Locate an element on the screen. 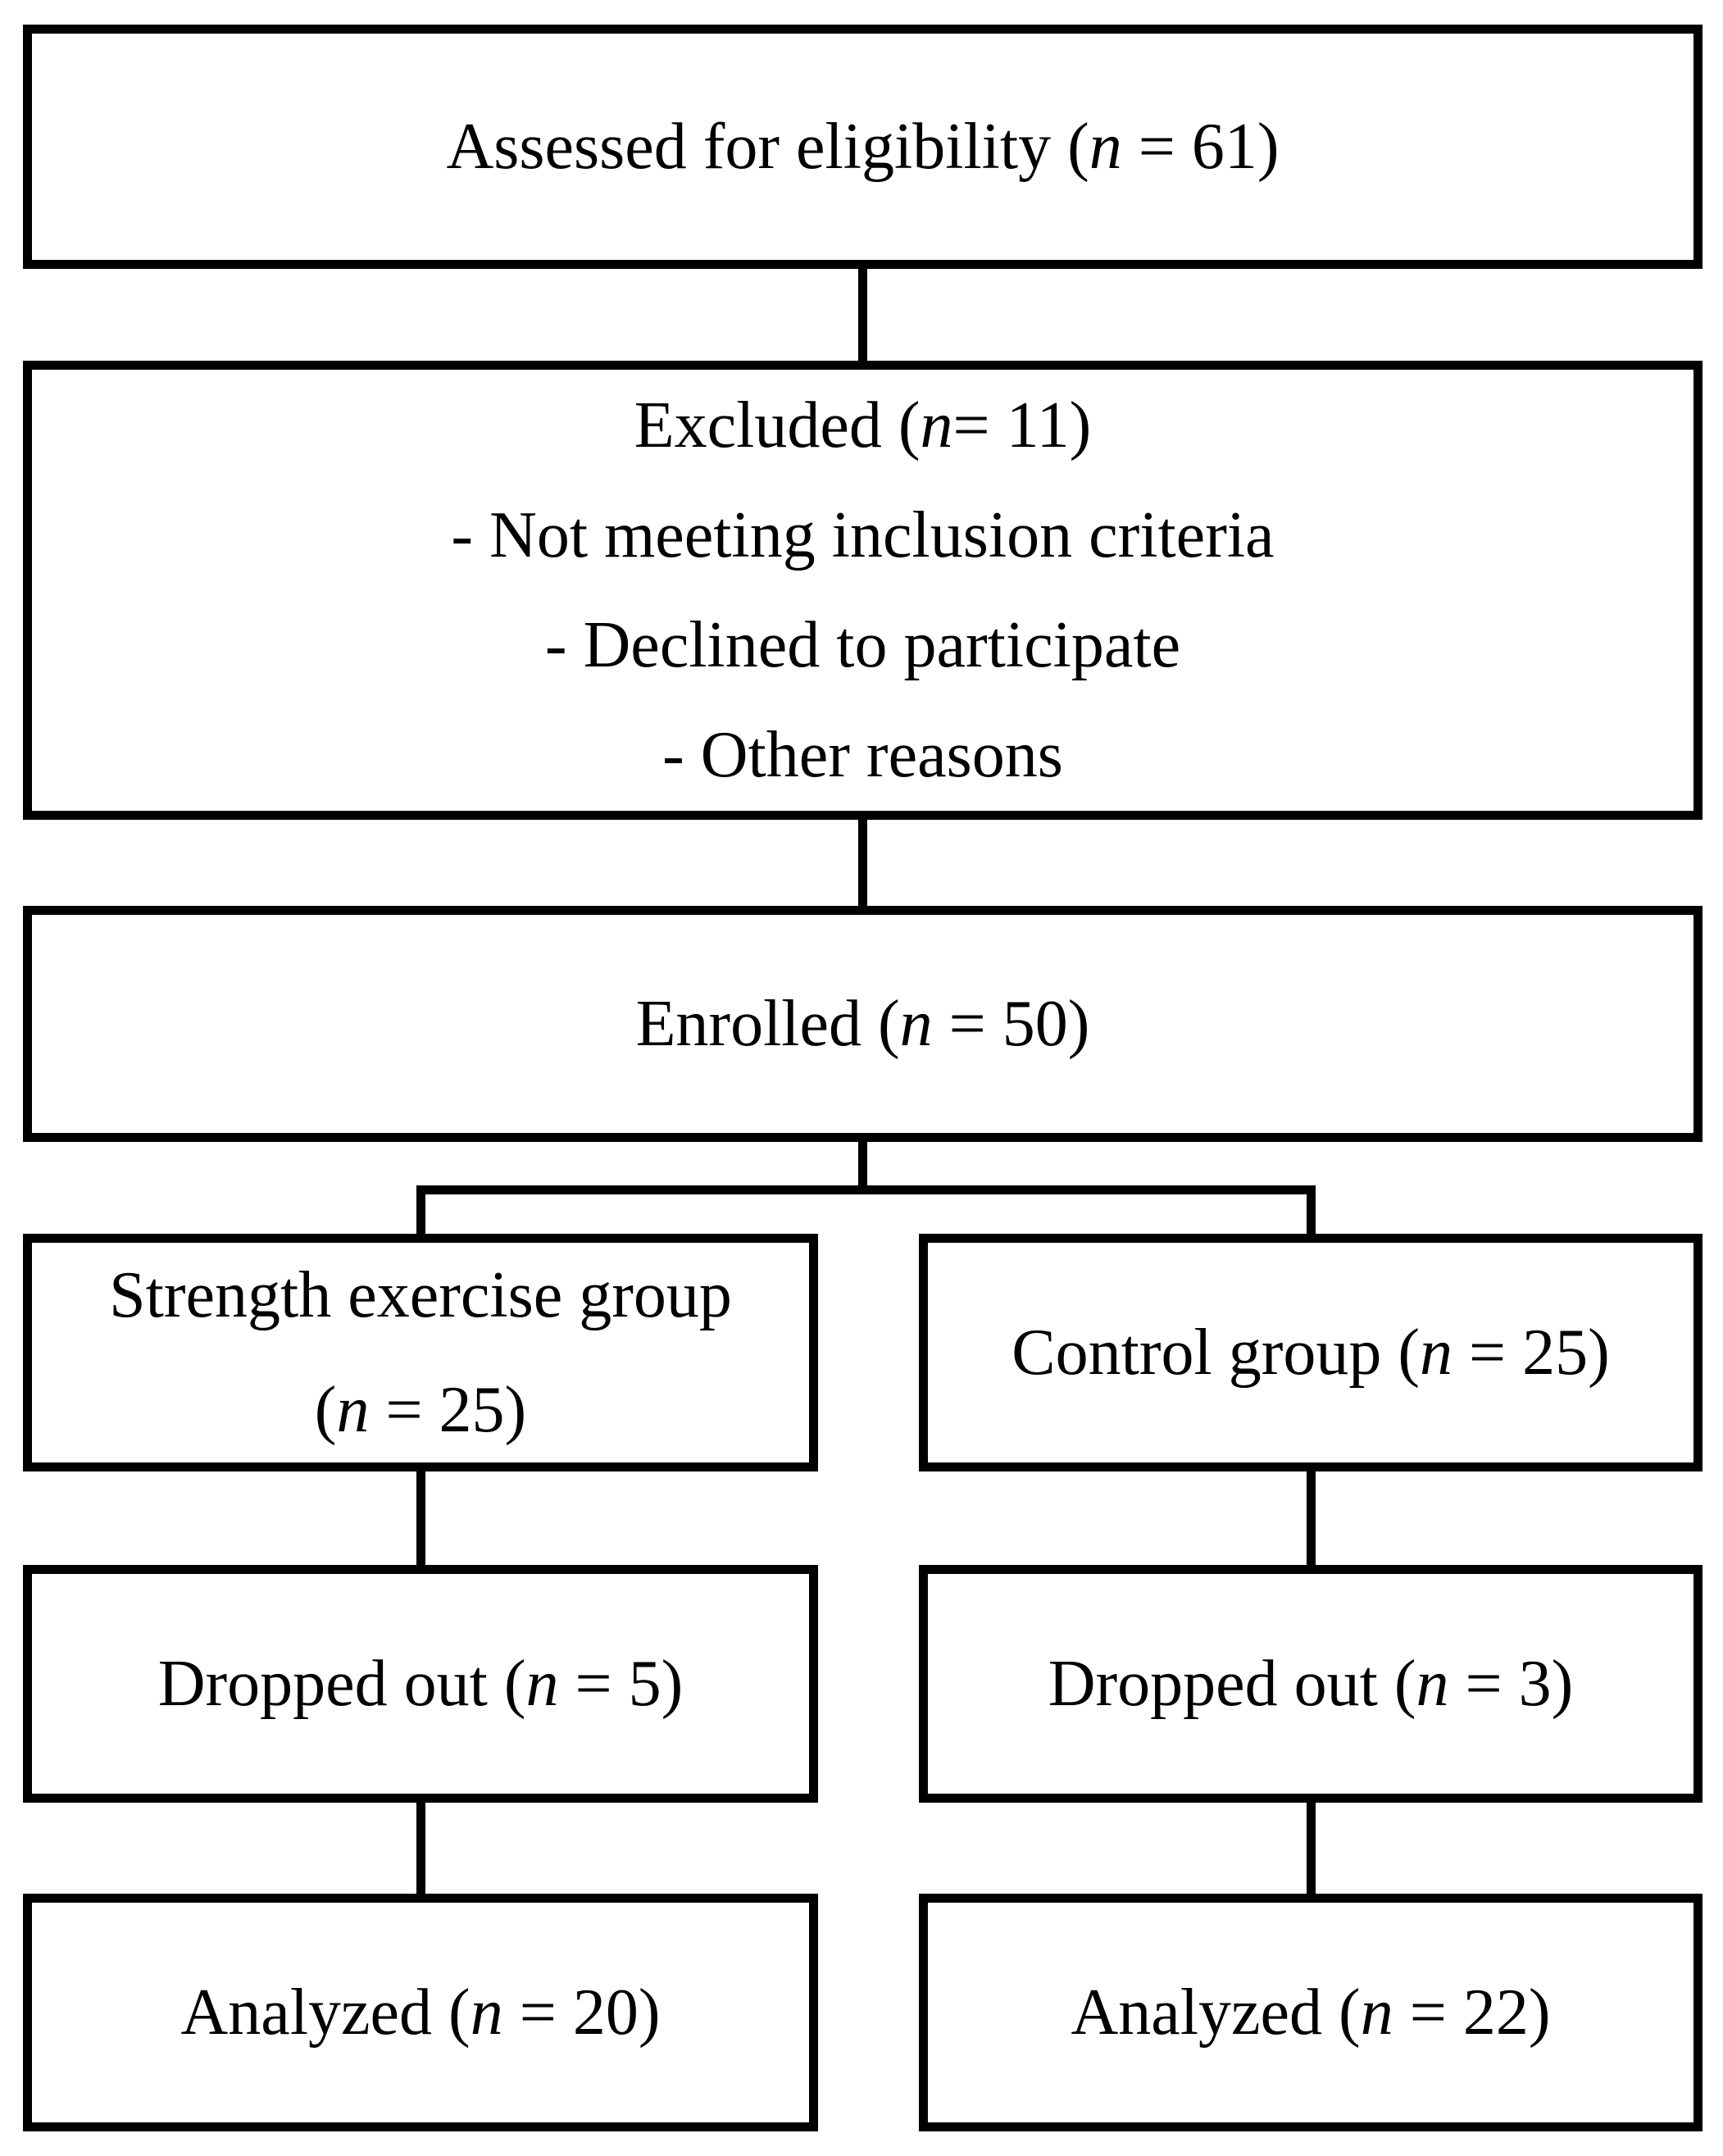 This screenshot has height=2156, width=1723. excluded-reason-declined: - Declined to participate is located at coordinates (862, 645).